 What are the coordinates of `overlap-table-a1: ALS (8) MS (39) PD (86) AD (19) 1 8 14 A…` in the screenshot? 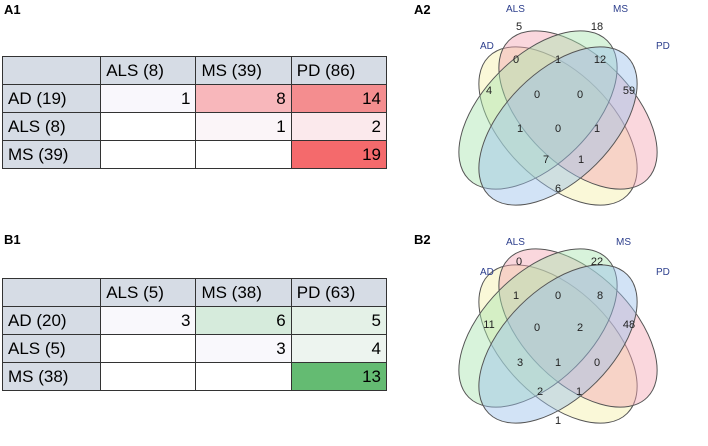 It's located at (194, 112).